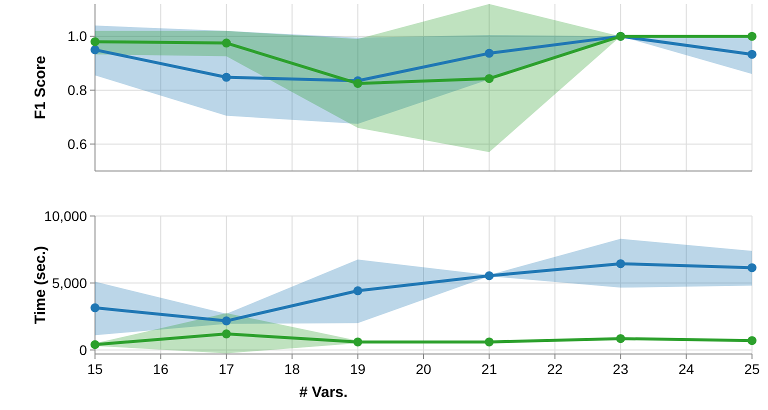  Describe the element at coordinates (78, 90) in the screenshot. I see `y-tick-label: 0.8` at that location.